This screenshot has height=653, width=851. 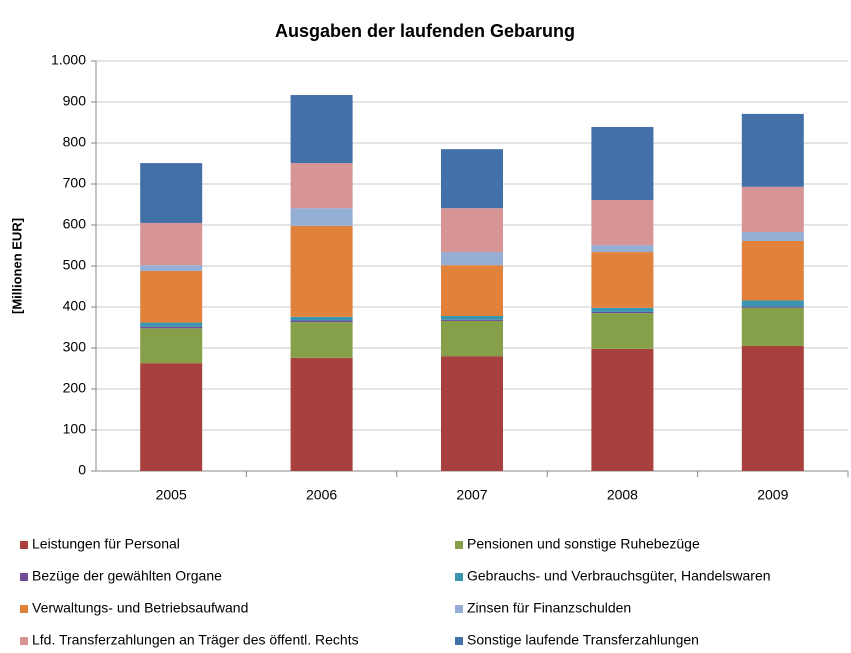 I want to click on legend-label: Pensionen und sonstige Ruhebezüge, so click(x=583, y=544).